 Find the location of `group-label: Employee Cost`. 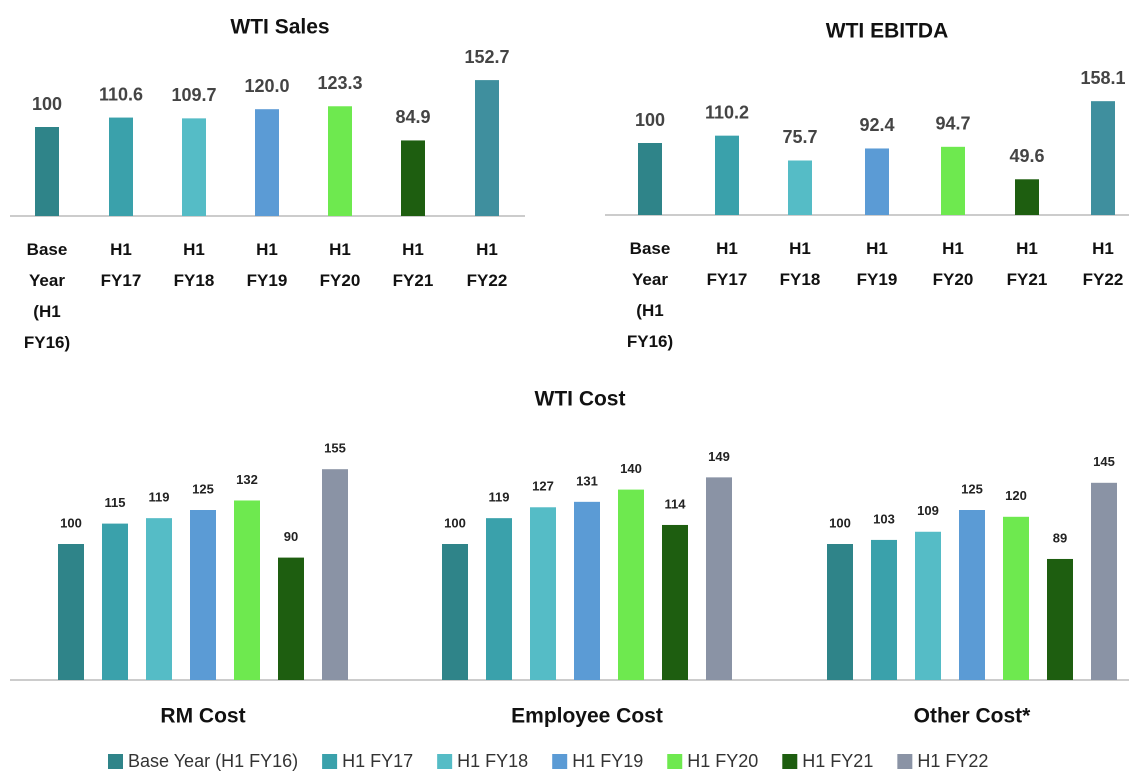

group-label: Employee Cost is located at coordinates (587, 716).